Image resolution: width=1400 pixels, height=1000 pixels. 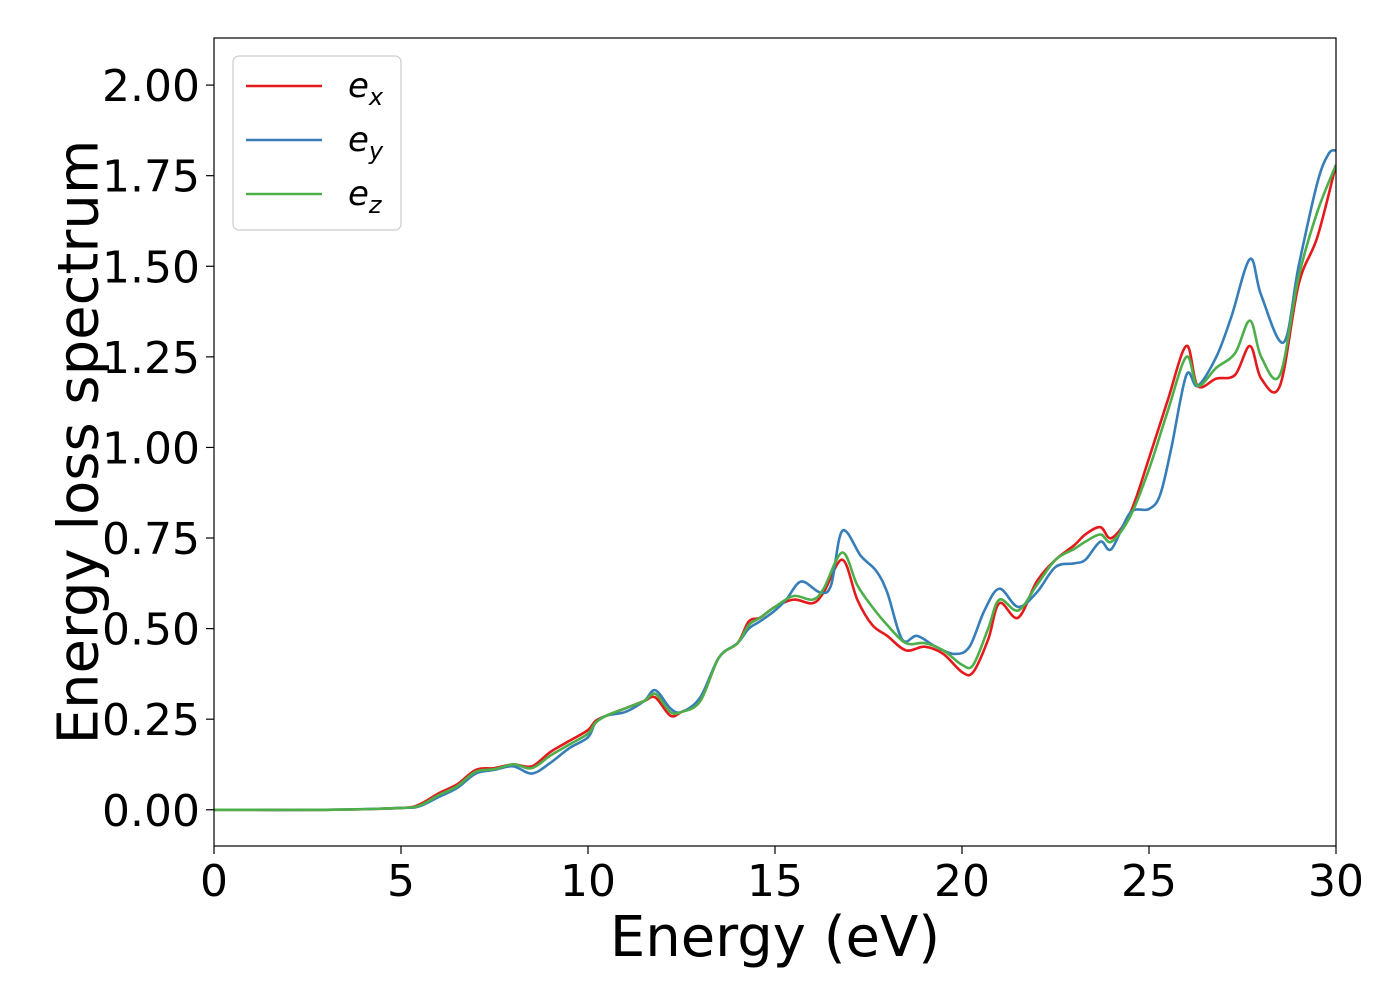 I want to click on legend: ex ey ez, so click(x=317, y=143).